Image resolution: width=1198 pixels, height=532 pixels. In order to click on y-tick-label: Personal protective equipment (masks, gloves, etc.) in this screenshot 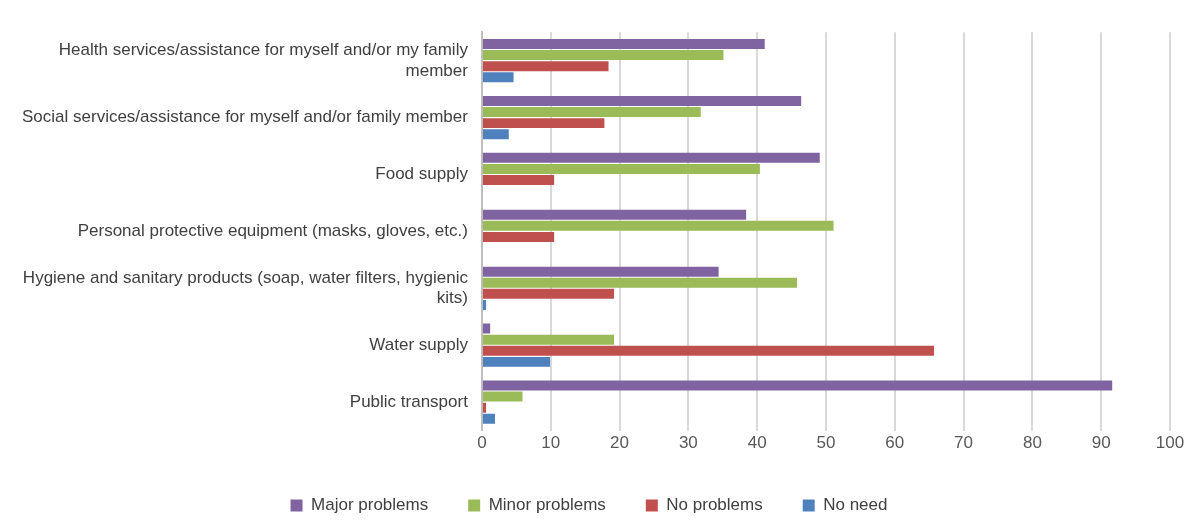, I will do `click(272, 231)`.